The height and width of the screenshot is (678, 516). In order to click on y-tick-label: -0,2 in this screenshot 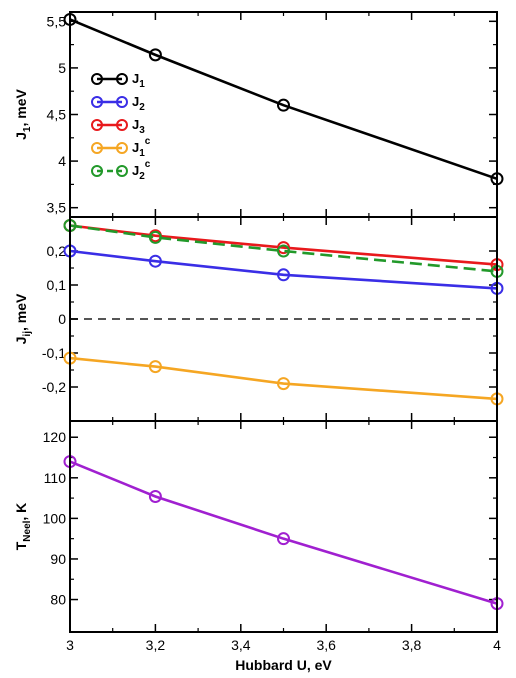, I will do `click(54, 387)`.